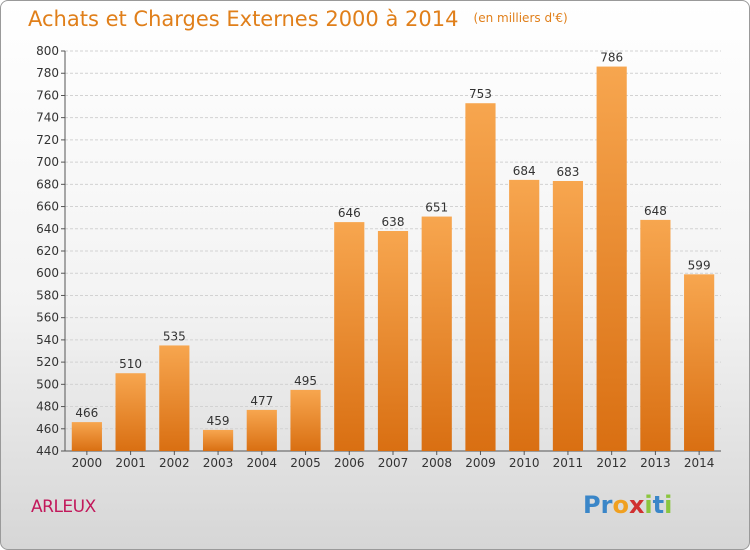  Describe the element at coordinates (47, 118) in the screenshot. I see `y-tick-label: 740` at that location.